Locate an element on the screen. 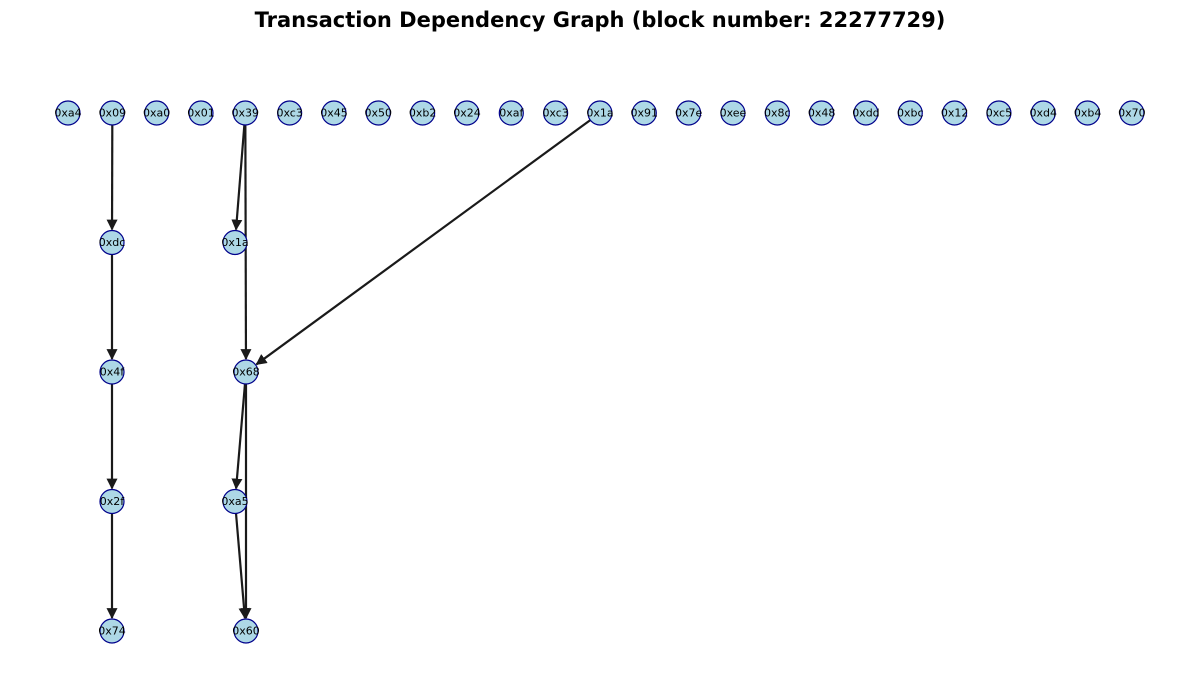  node-label: 0x12 is located at coordinates (955, 113).